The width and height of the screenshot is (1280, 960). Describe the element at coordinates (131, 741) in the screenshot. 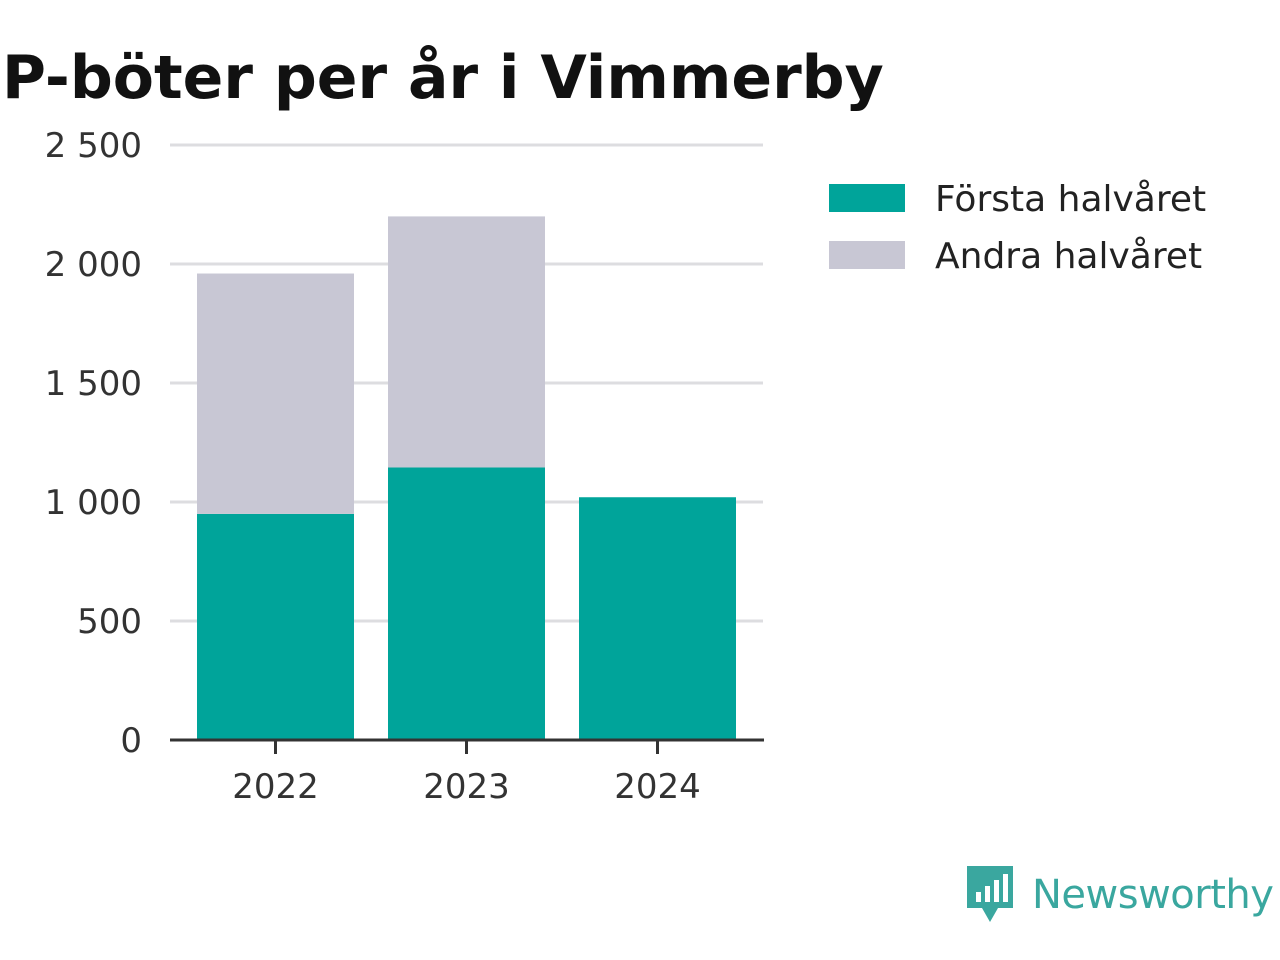

I see `y-tick-label: 0` at that location.